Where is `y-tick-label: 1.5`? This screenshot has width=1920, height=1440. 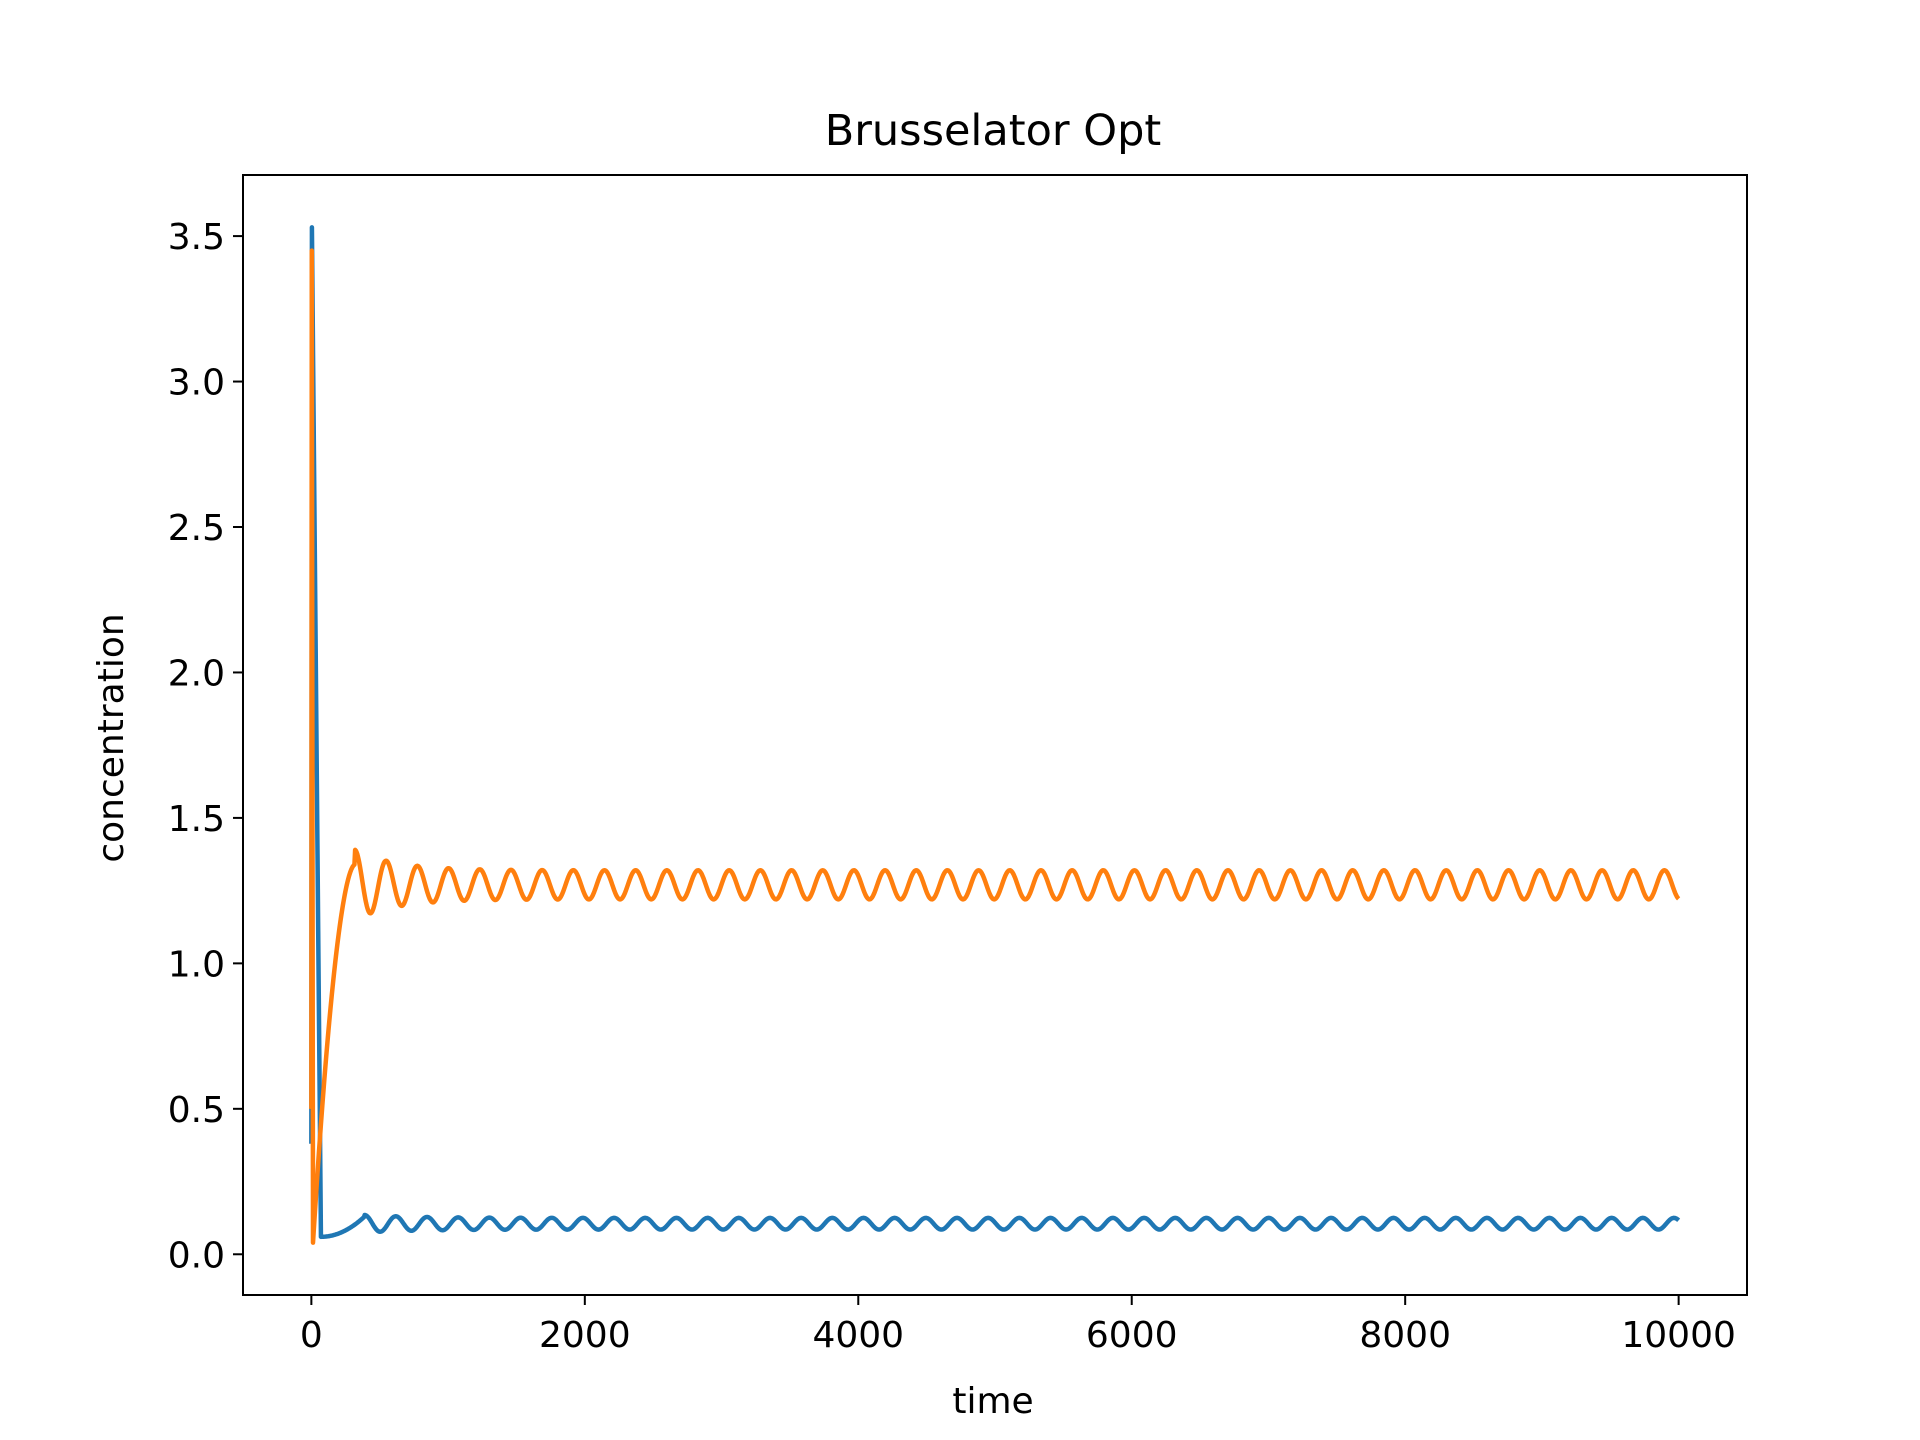
y-tick-label: 1.5 is located at coordinates (196, 819).